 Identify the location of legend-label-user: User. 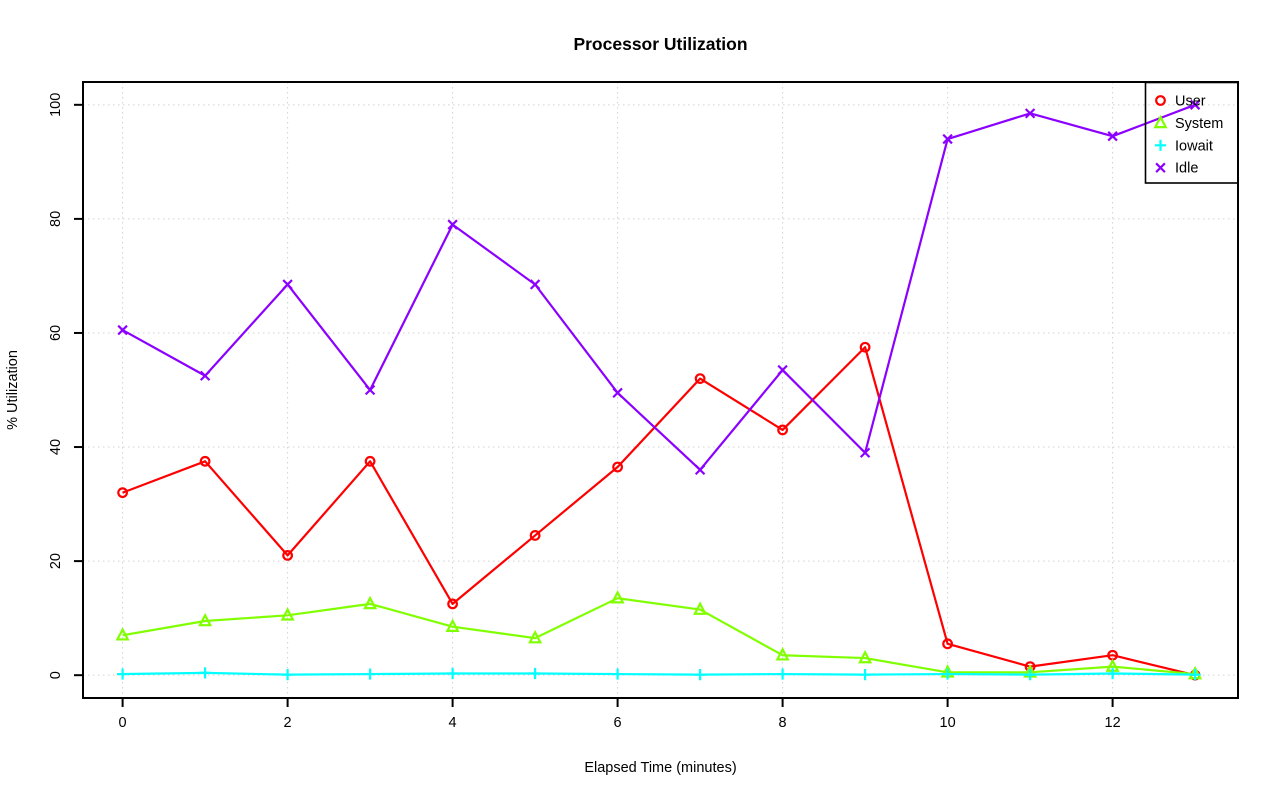
(1190, 102).